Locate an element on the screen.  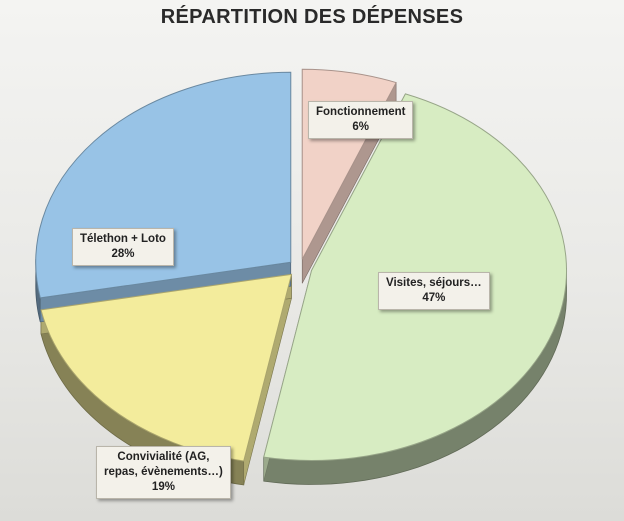
chart-title: RÉPARTITION DES DÉPENSES is located at coordinates (312, 17).